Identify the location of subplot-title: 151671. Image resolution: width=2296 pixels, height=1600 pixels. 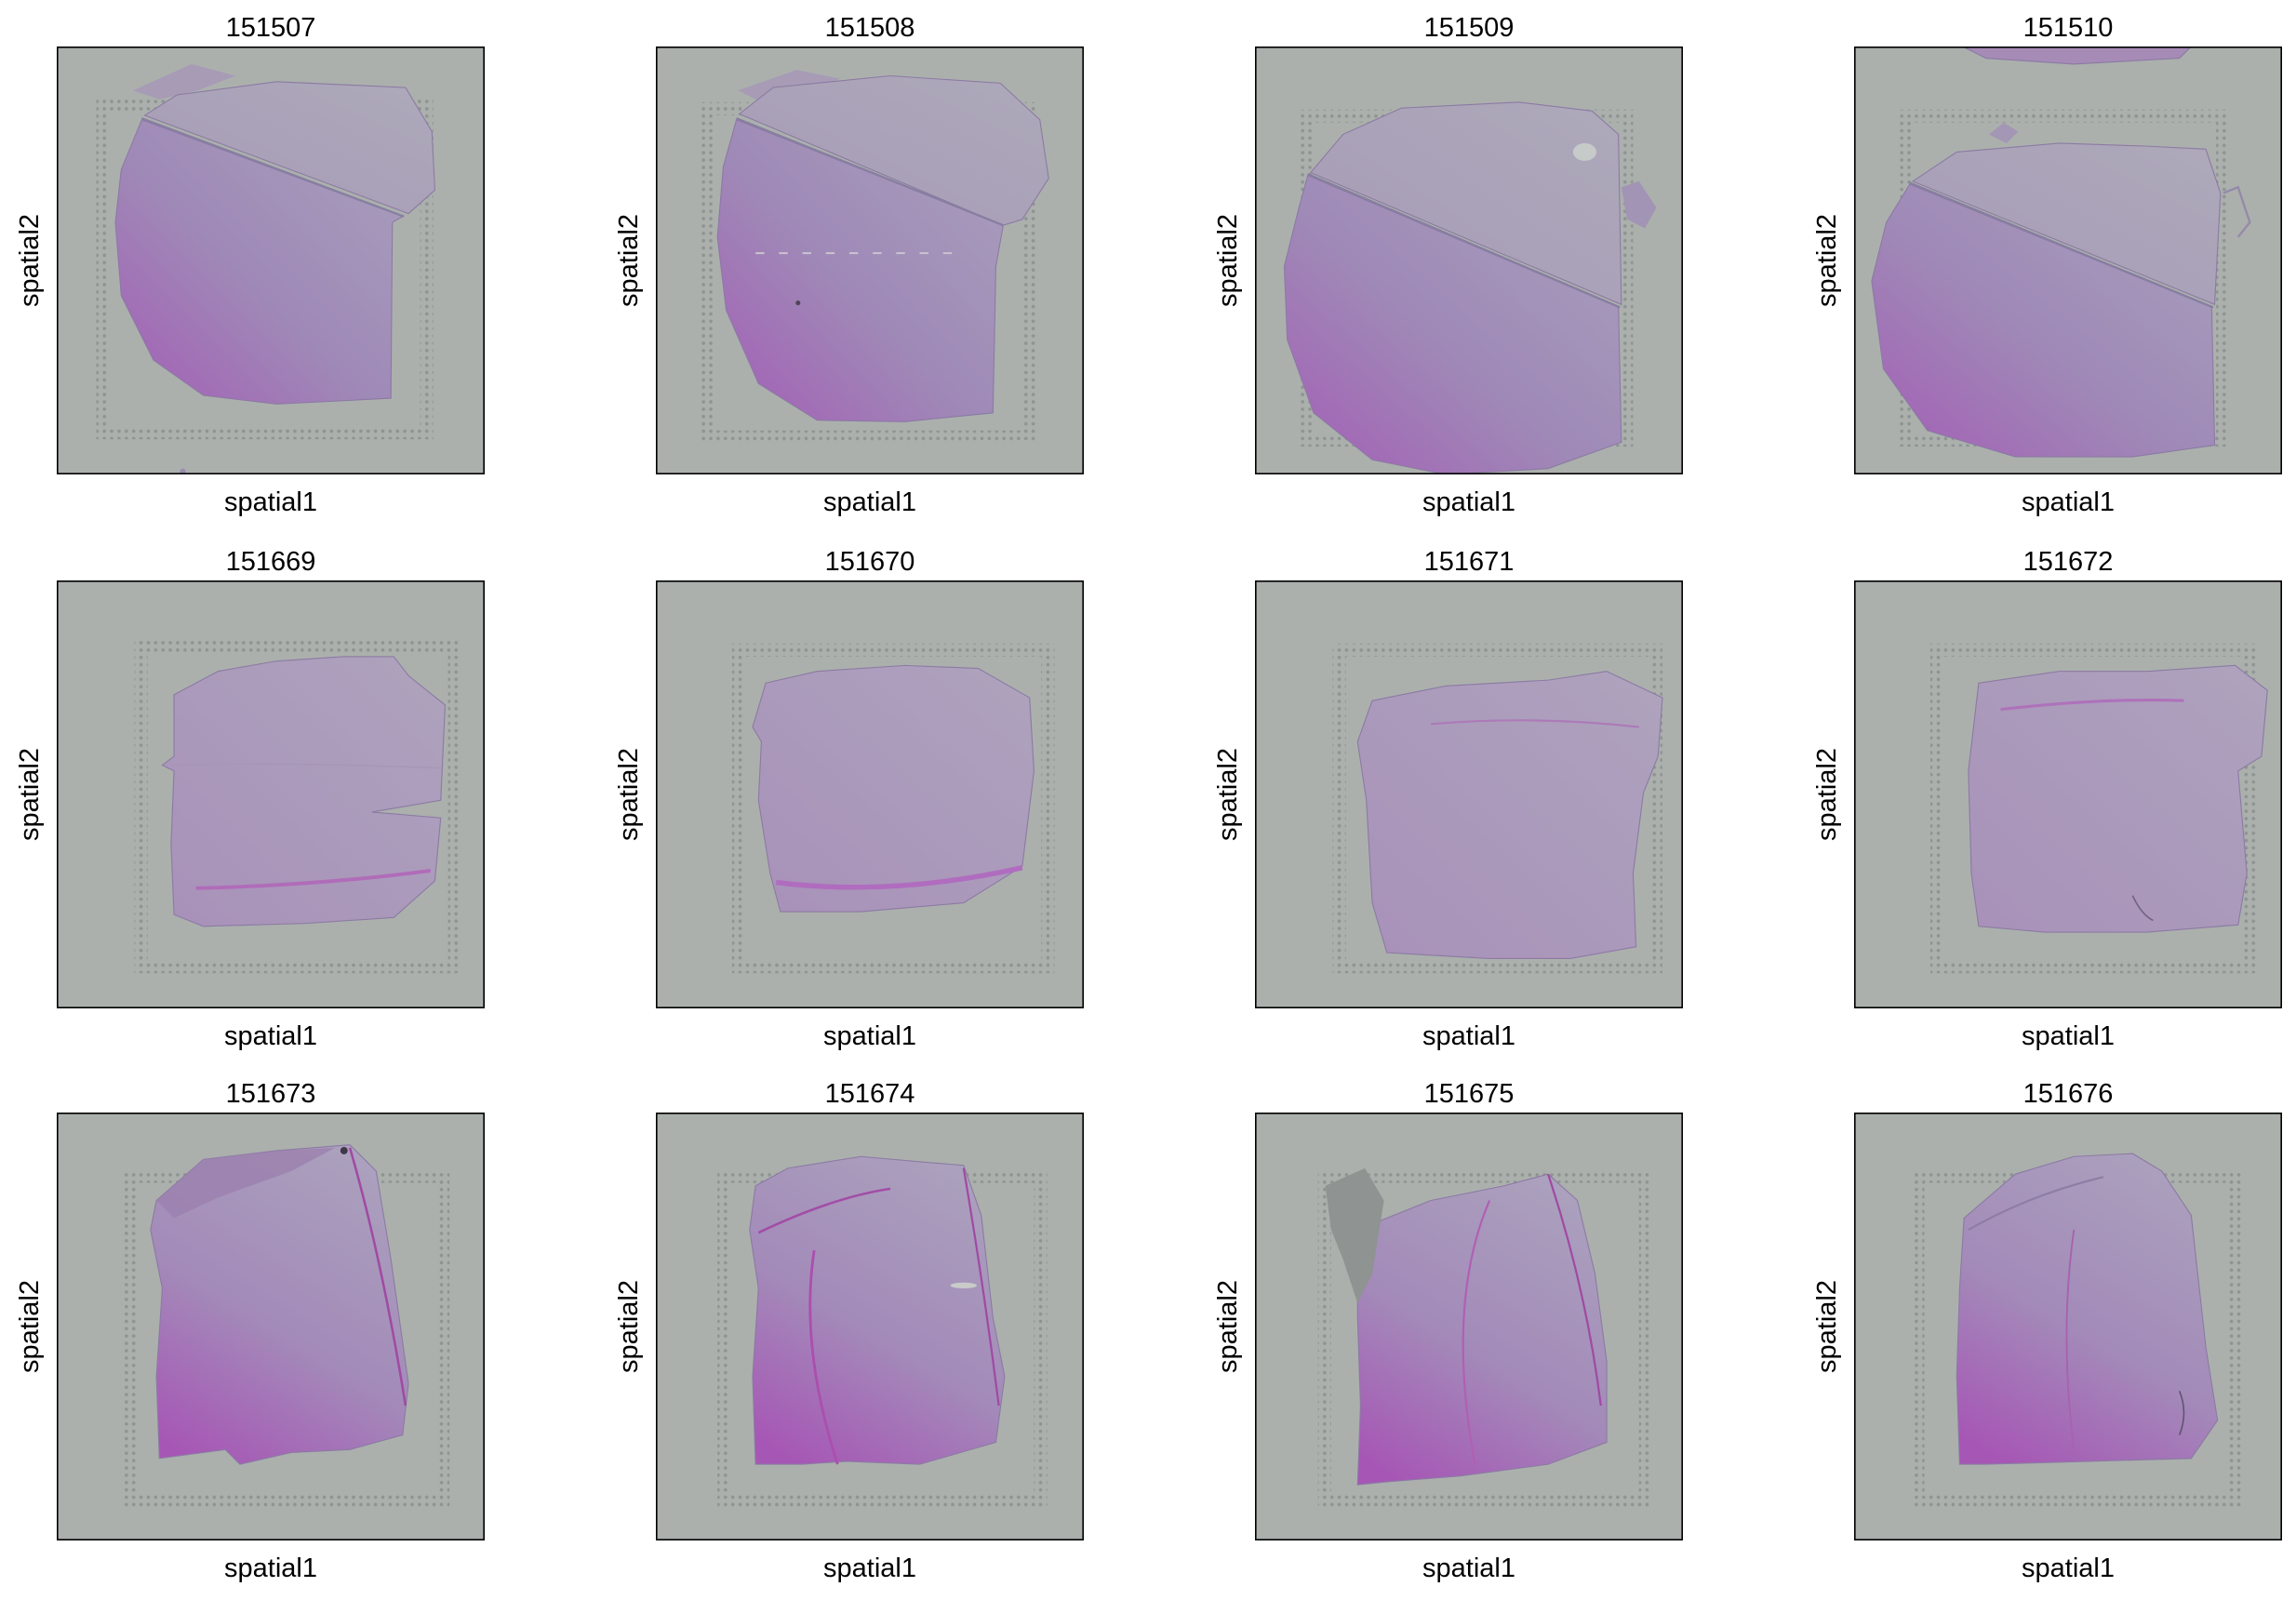
(1469, 562).